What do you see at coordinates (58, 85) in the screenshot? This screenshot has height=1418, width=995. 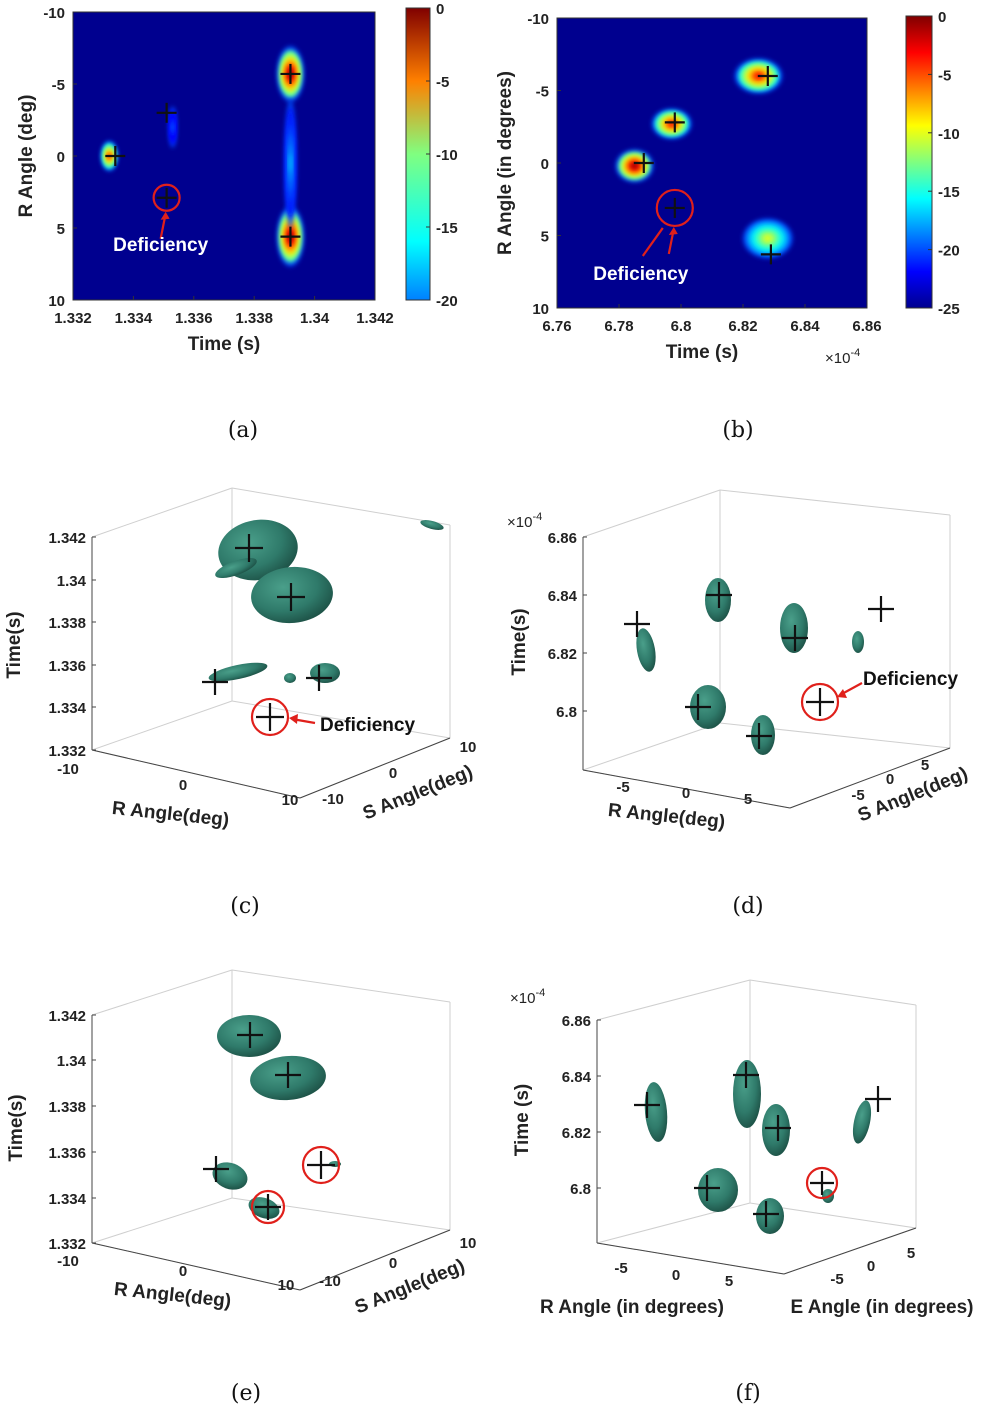 I see `y-tick-label-1: -5` at bounding box center [58, 85].